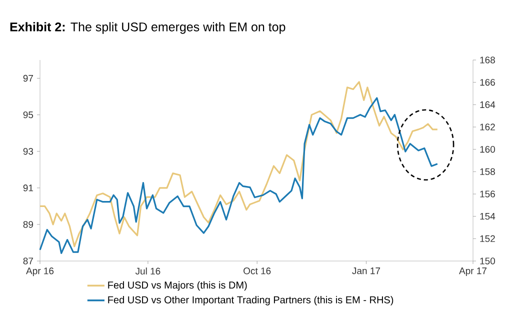  What do you see at coordinates (28, 78) in the screenshot?
I see `y-tick-label: 97` at bounding box center [28, 78].